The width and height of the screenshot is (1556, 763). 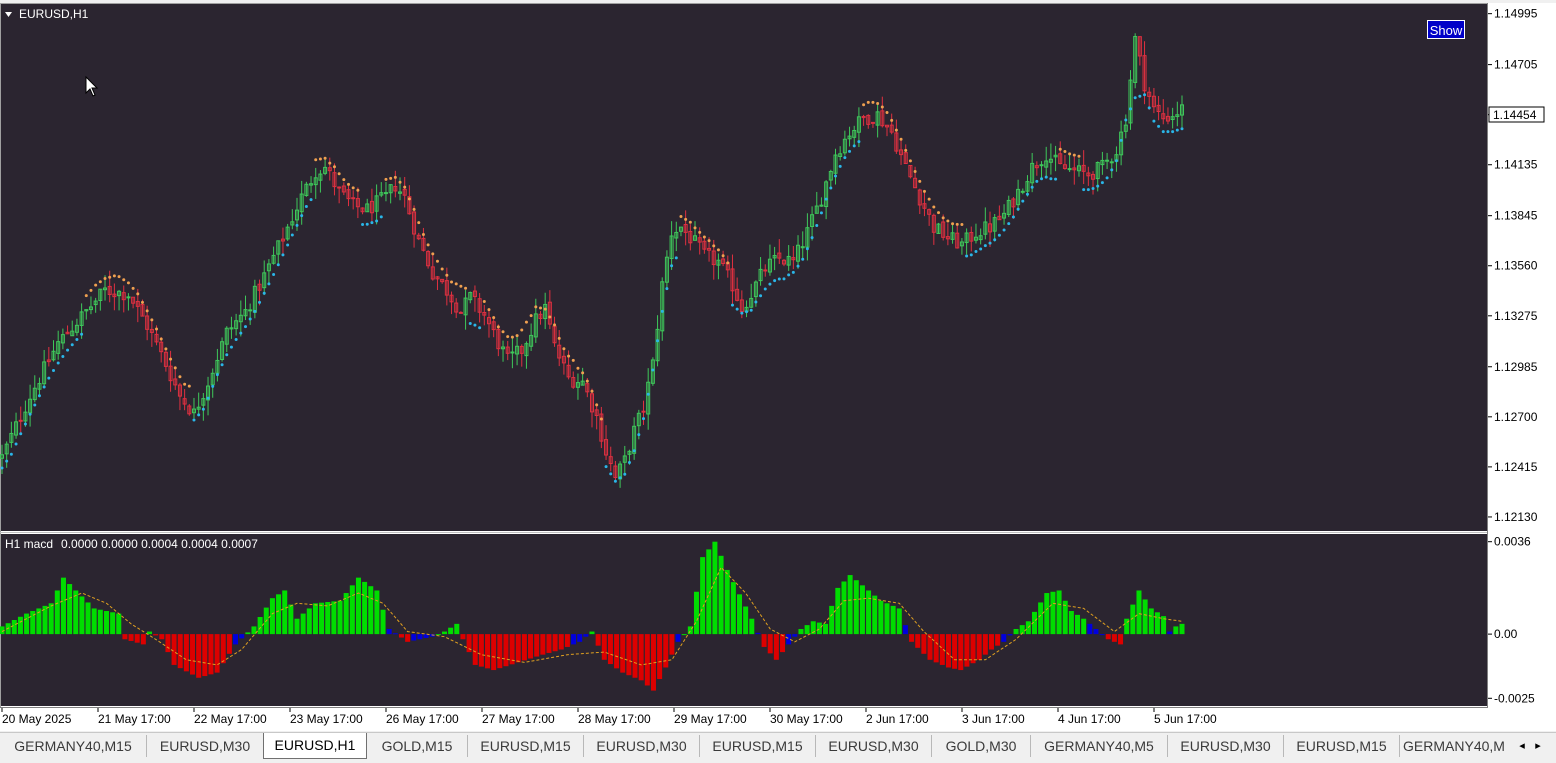 I want to click on show-button: Show, so click(x=1446, y=29).